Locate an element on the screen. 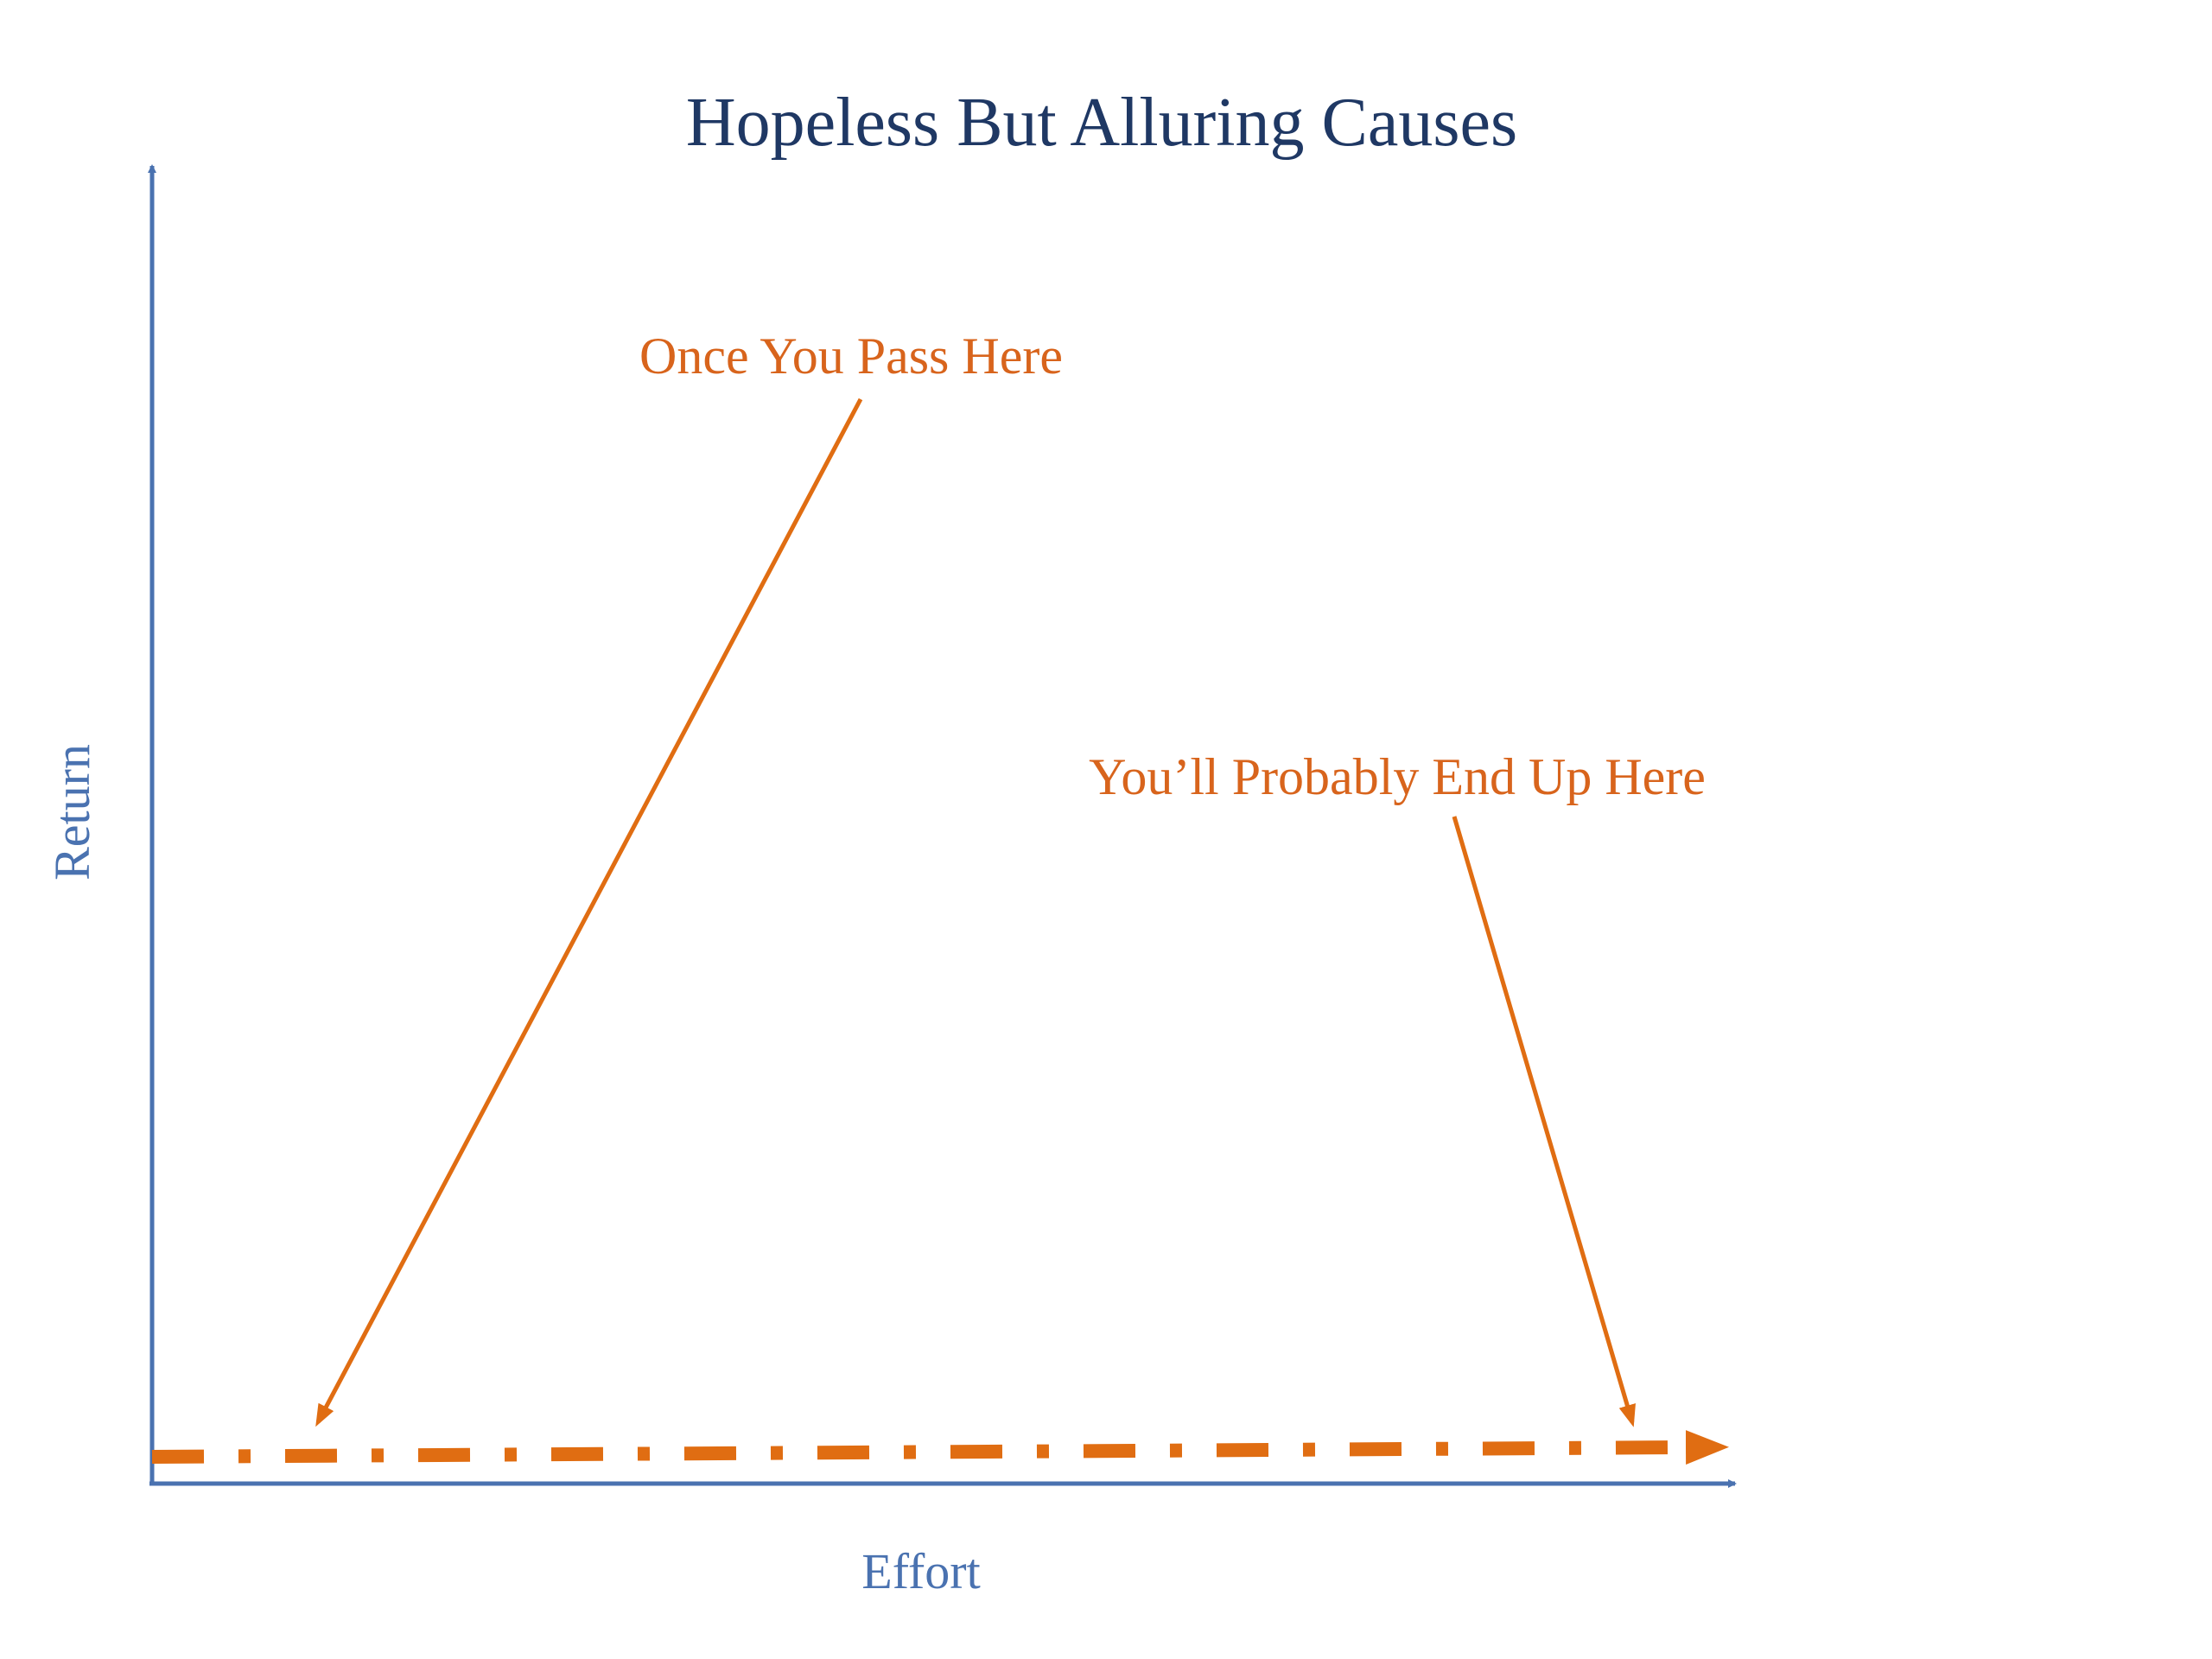 This screenshot has width=2212, height=1659. annotation-label: Once You Pass Here is located at coordinates (851, 356).